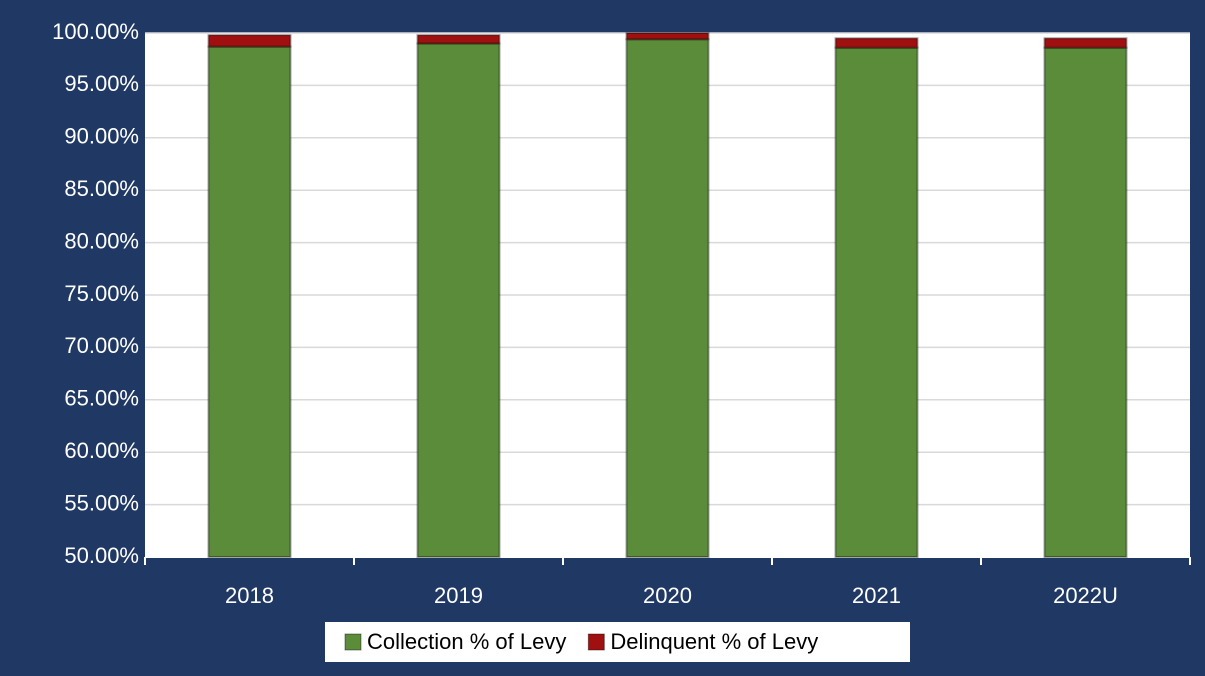  Describe the element at coordinates (876, 595) in the screenshot. I see `x-tick-label: 2021` at that location.